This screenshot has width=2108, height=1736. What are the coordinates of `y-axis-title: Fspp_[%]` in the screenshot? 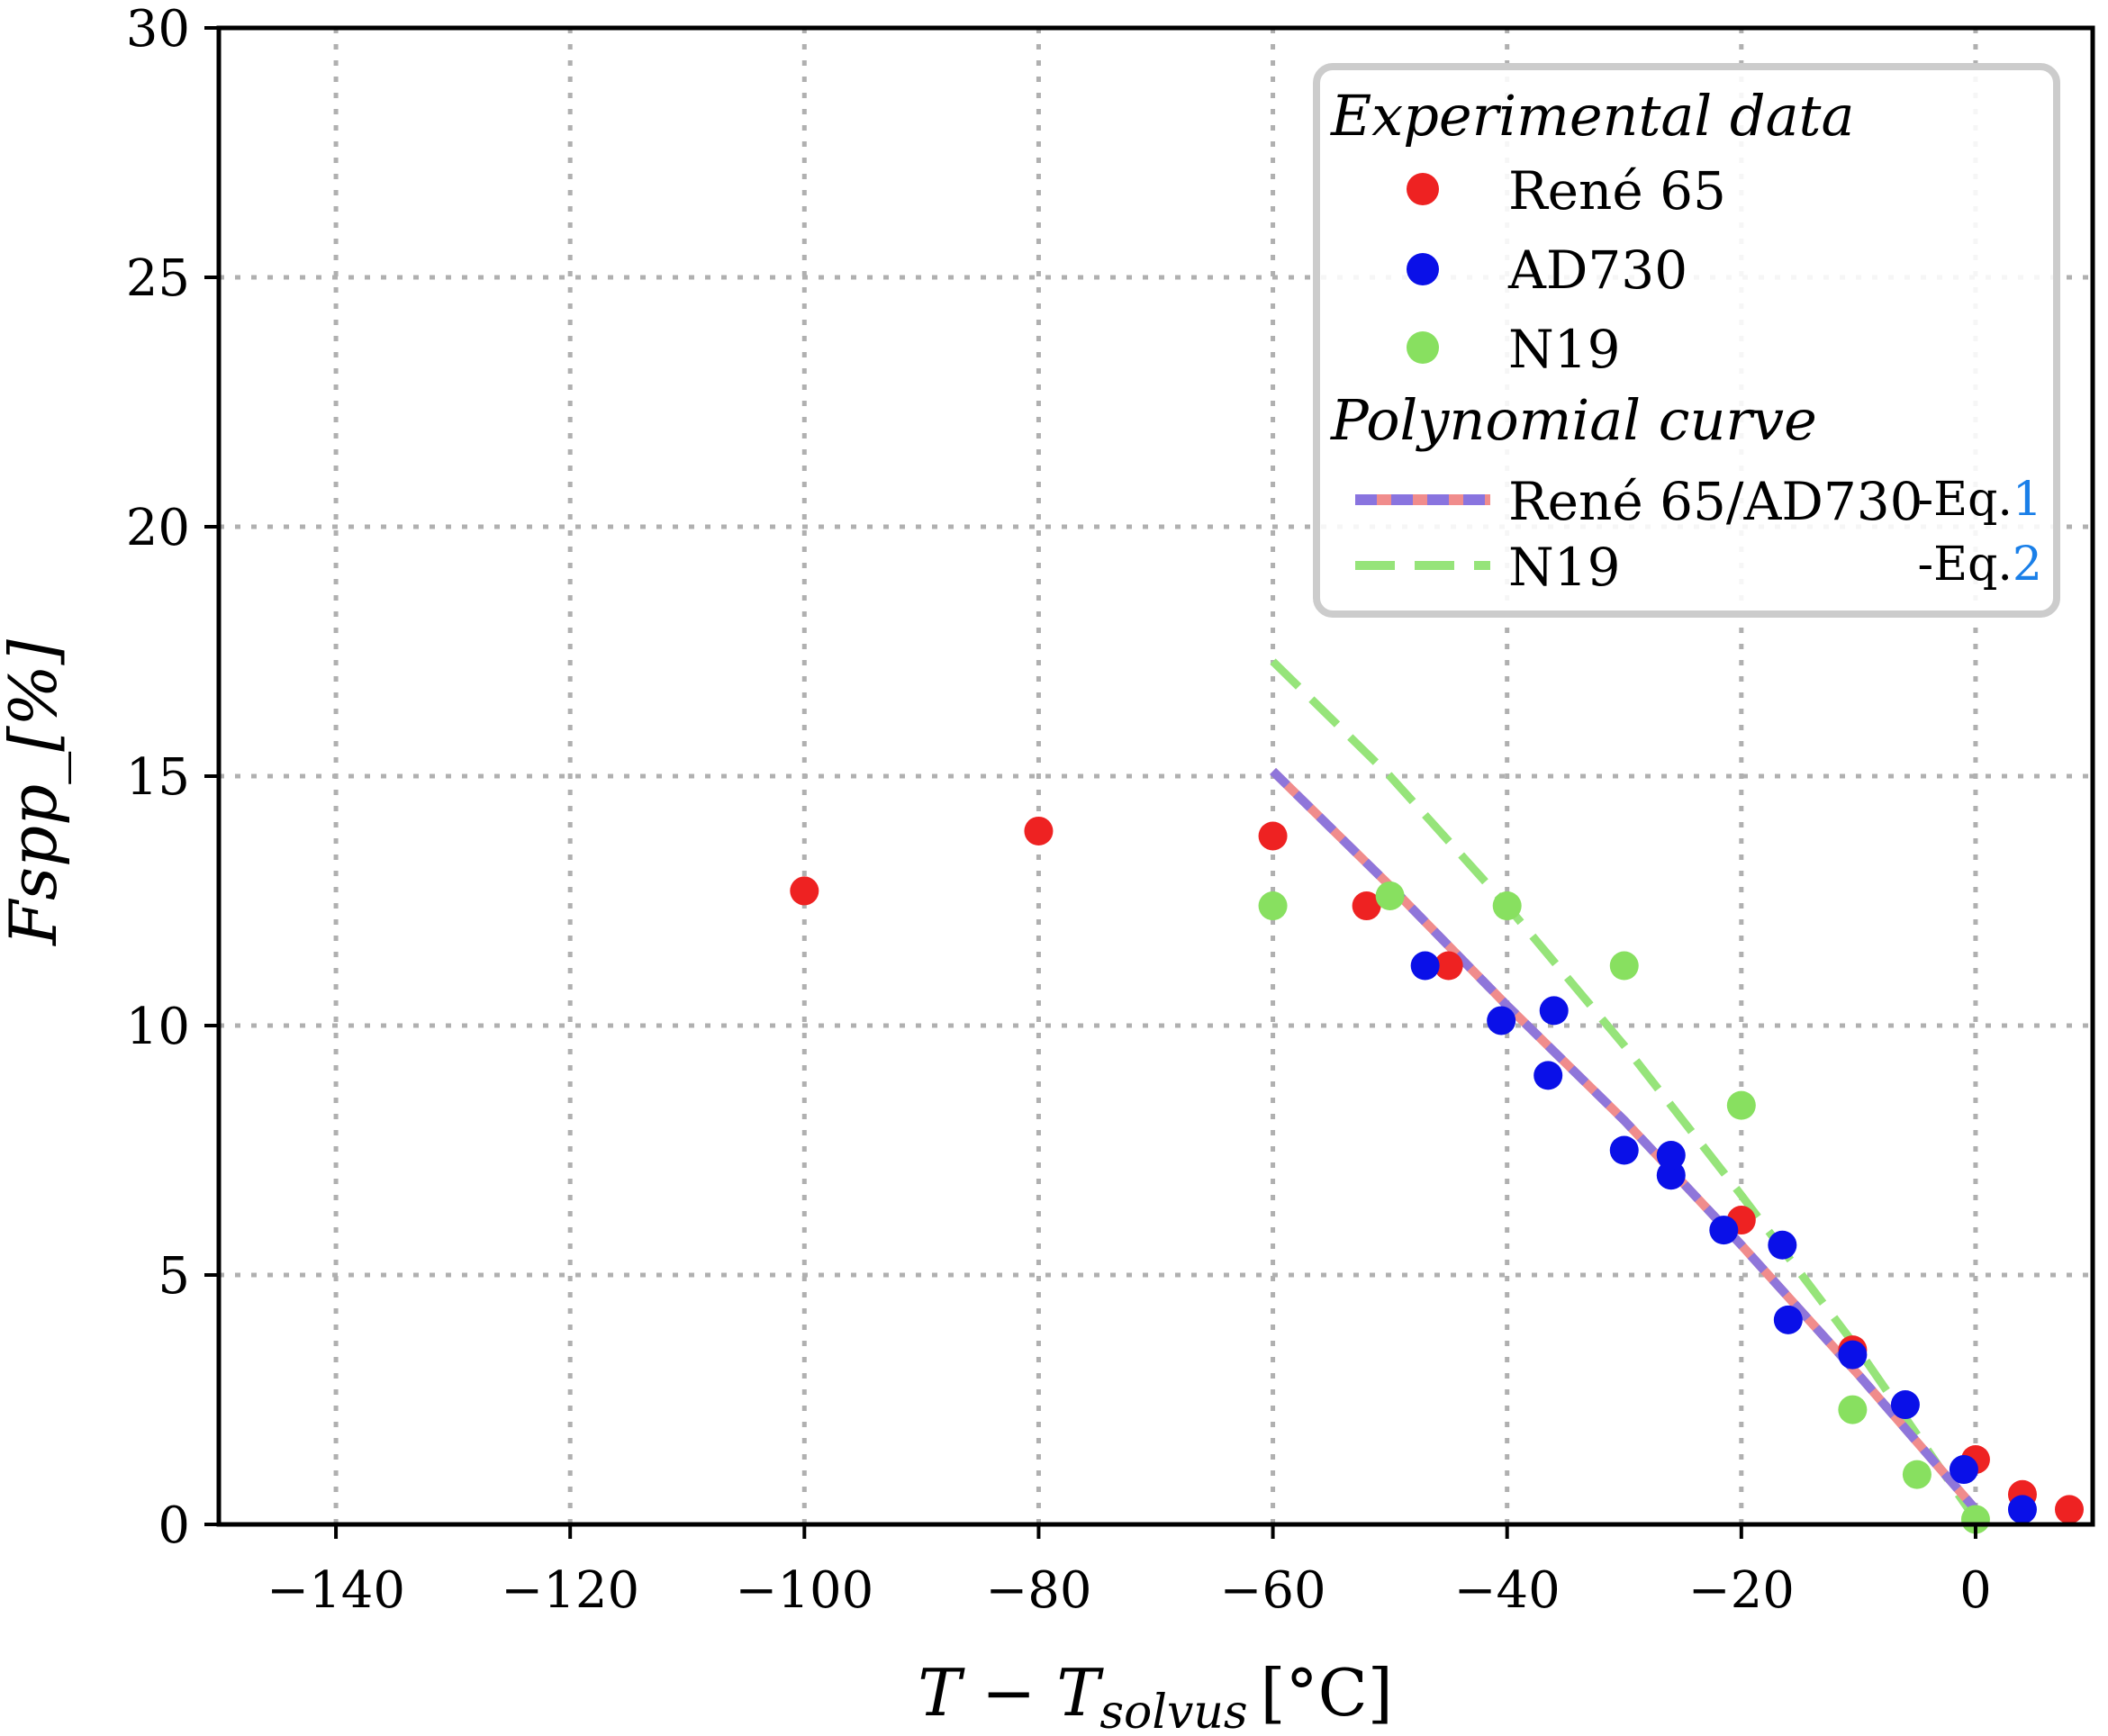 It's located at (36, 792).